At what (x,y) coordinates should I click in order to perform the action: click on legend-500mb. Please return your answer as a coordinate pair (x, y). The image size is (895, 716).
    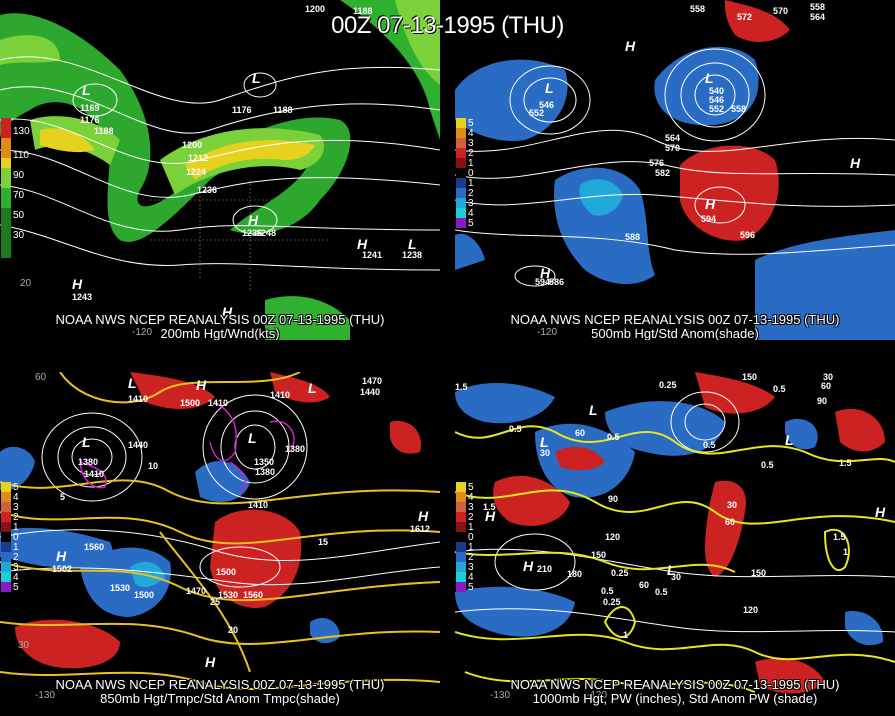
    Looking at the image, I should click on (461, 173).